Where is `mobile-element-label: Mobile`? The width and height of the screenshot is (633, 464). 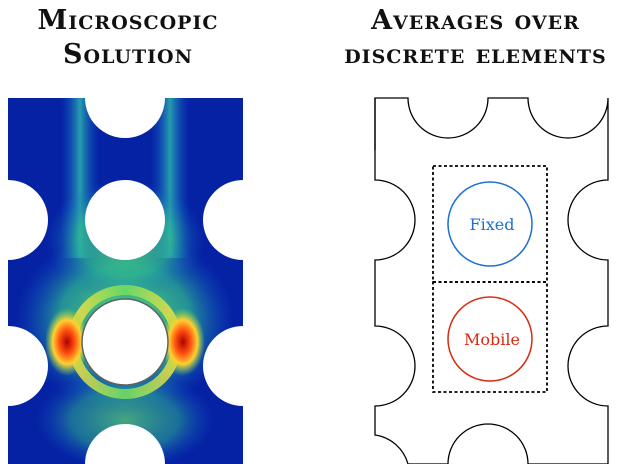 mobile-element-label: Mobile is located at coordinates (492, 339).